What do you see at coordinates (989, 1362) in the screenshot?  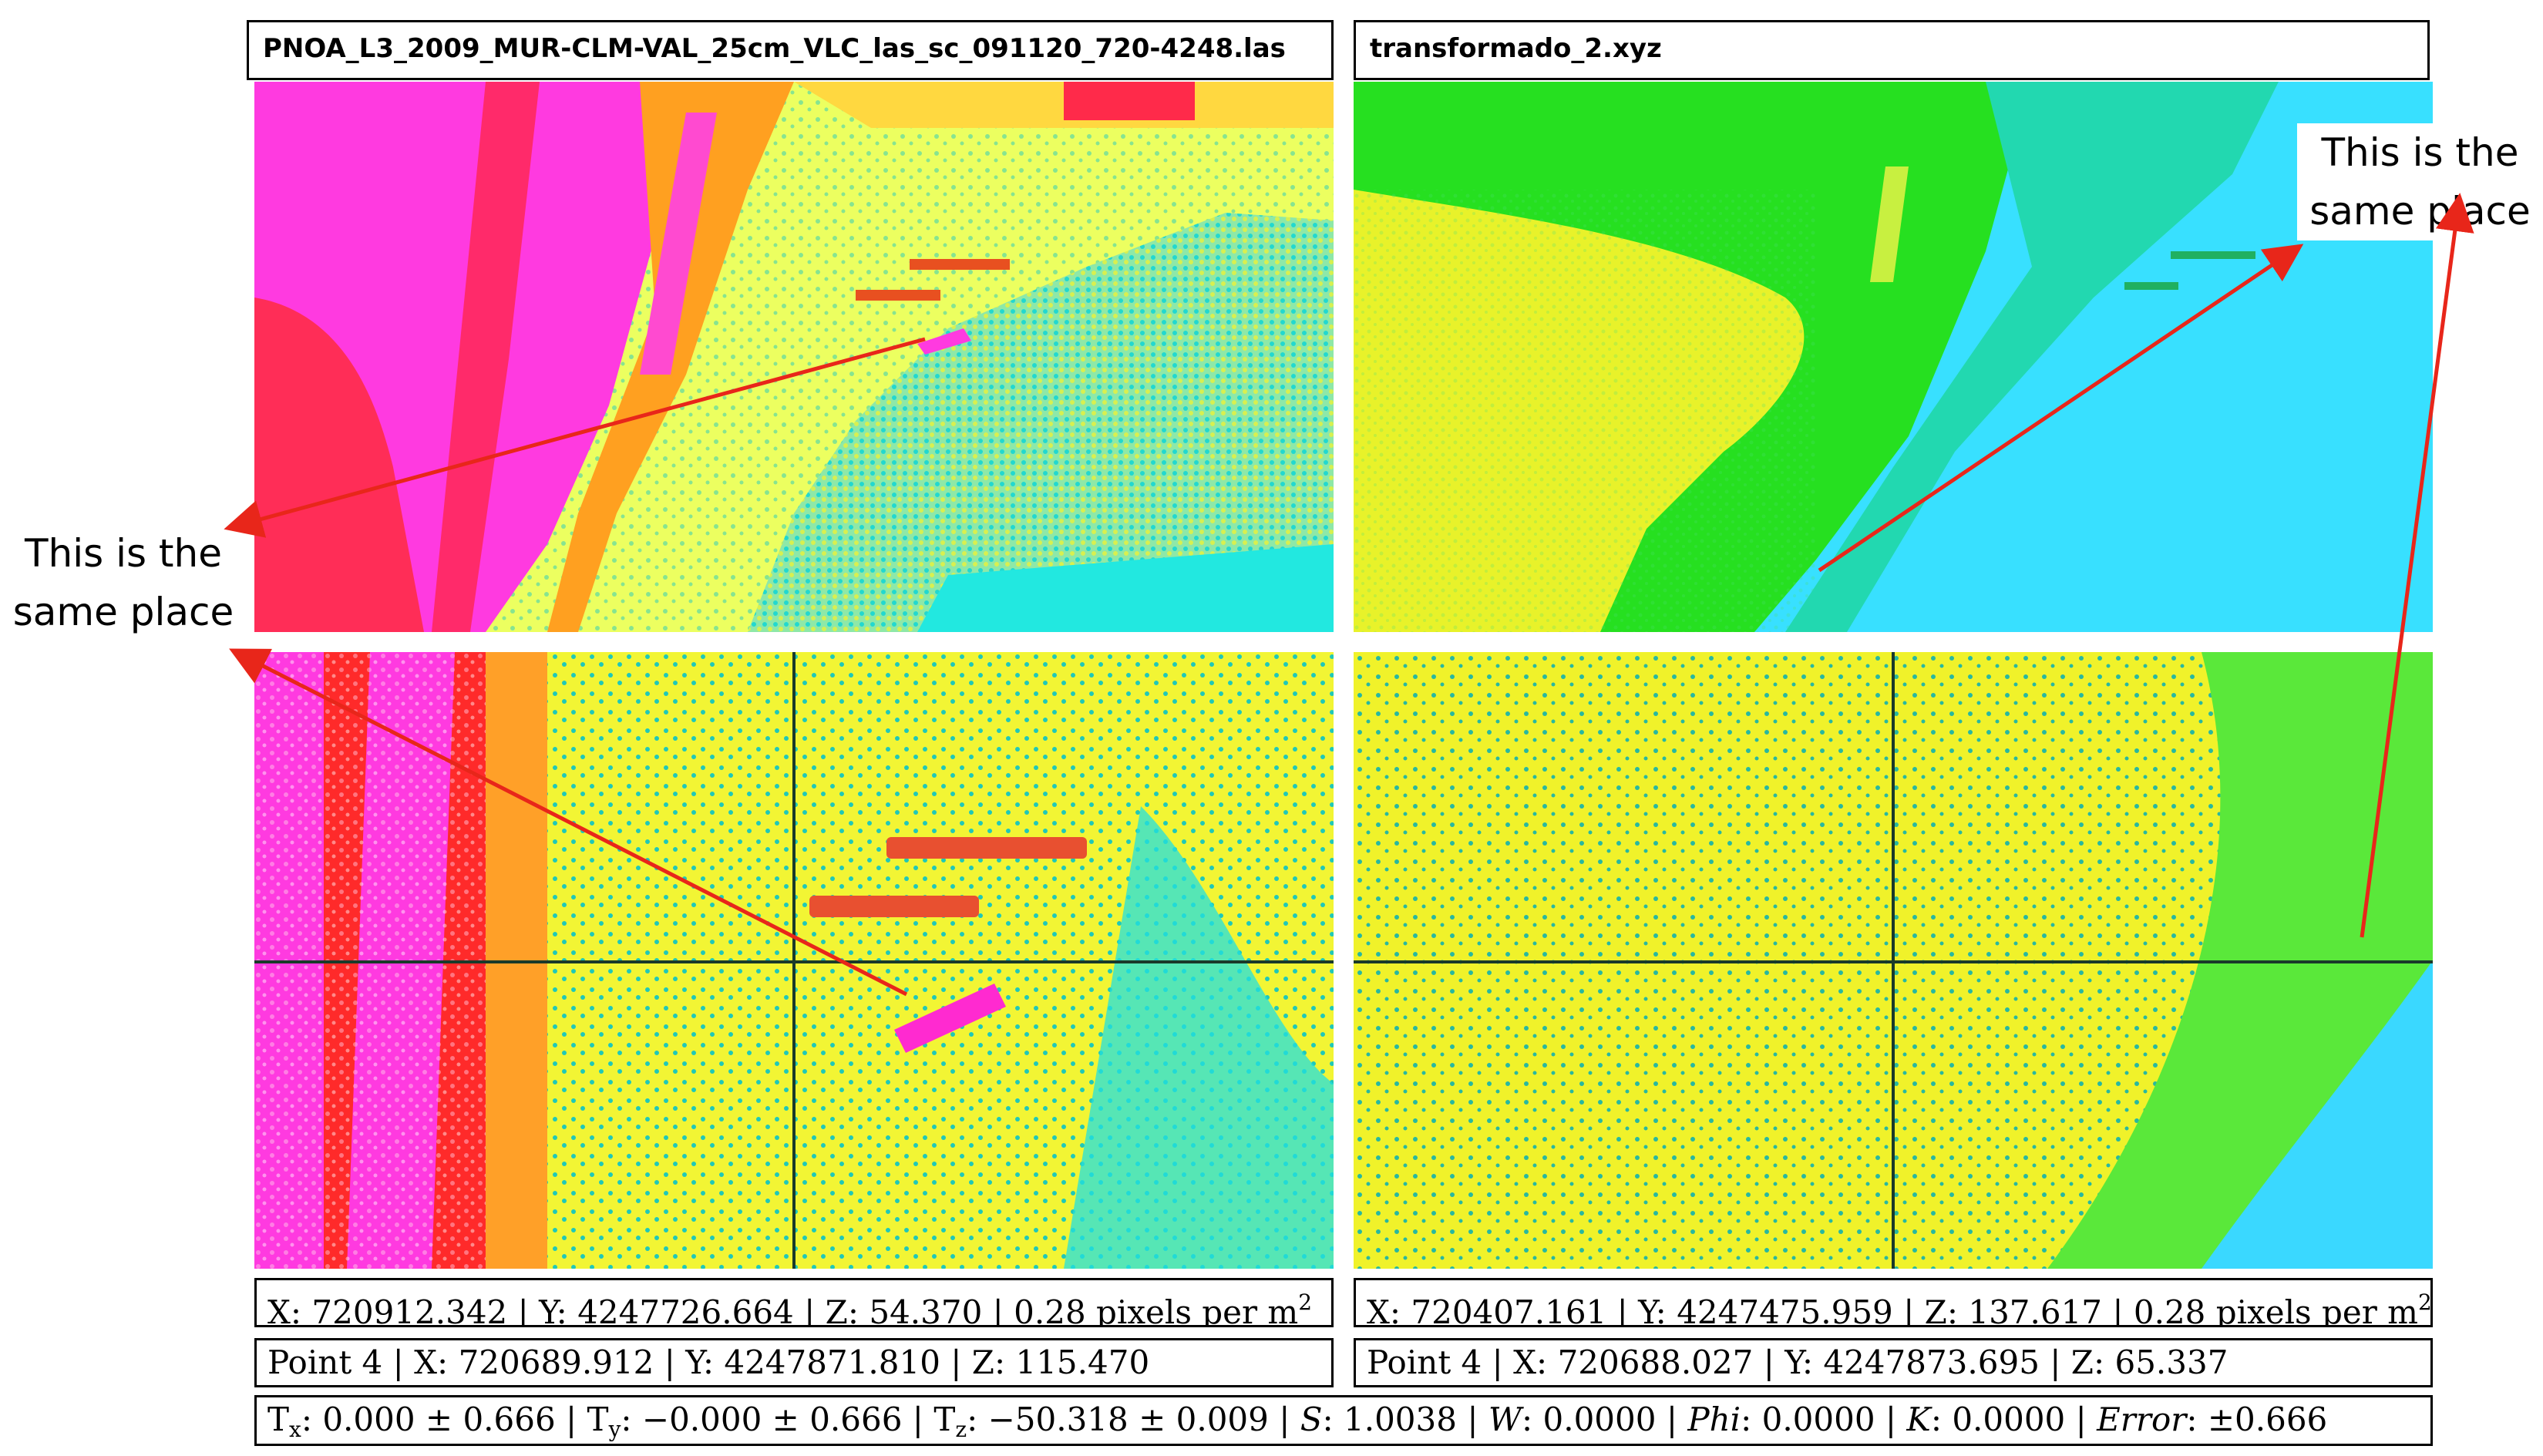 I see `left-point-z-label: Z:` at bounding box center [989, 1362].